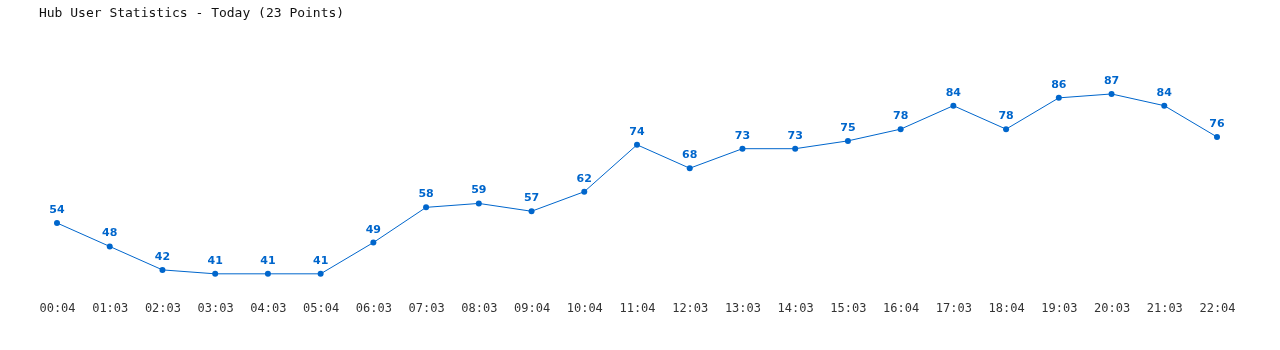 The width and height of the screenshot is (1280, 350). I want to click on data-label: 87, so click(1111, 80).